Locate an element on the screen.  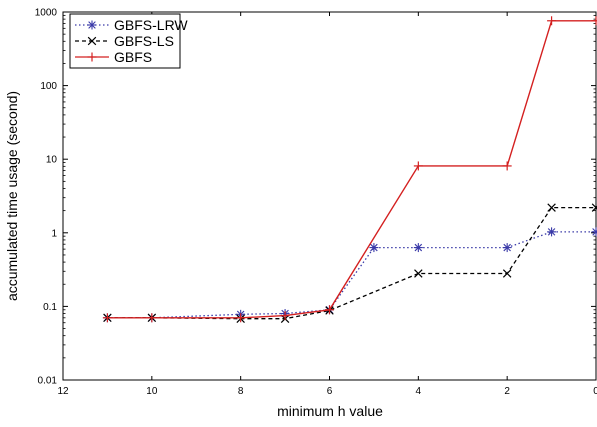
legend-label: GBFS is located at coordinates (133, 57).